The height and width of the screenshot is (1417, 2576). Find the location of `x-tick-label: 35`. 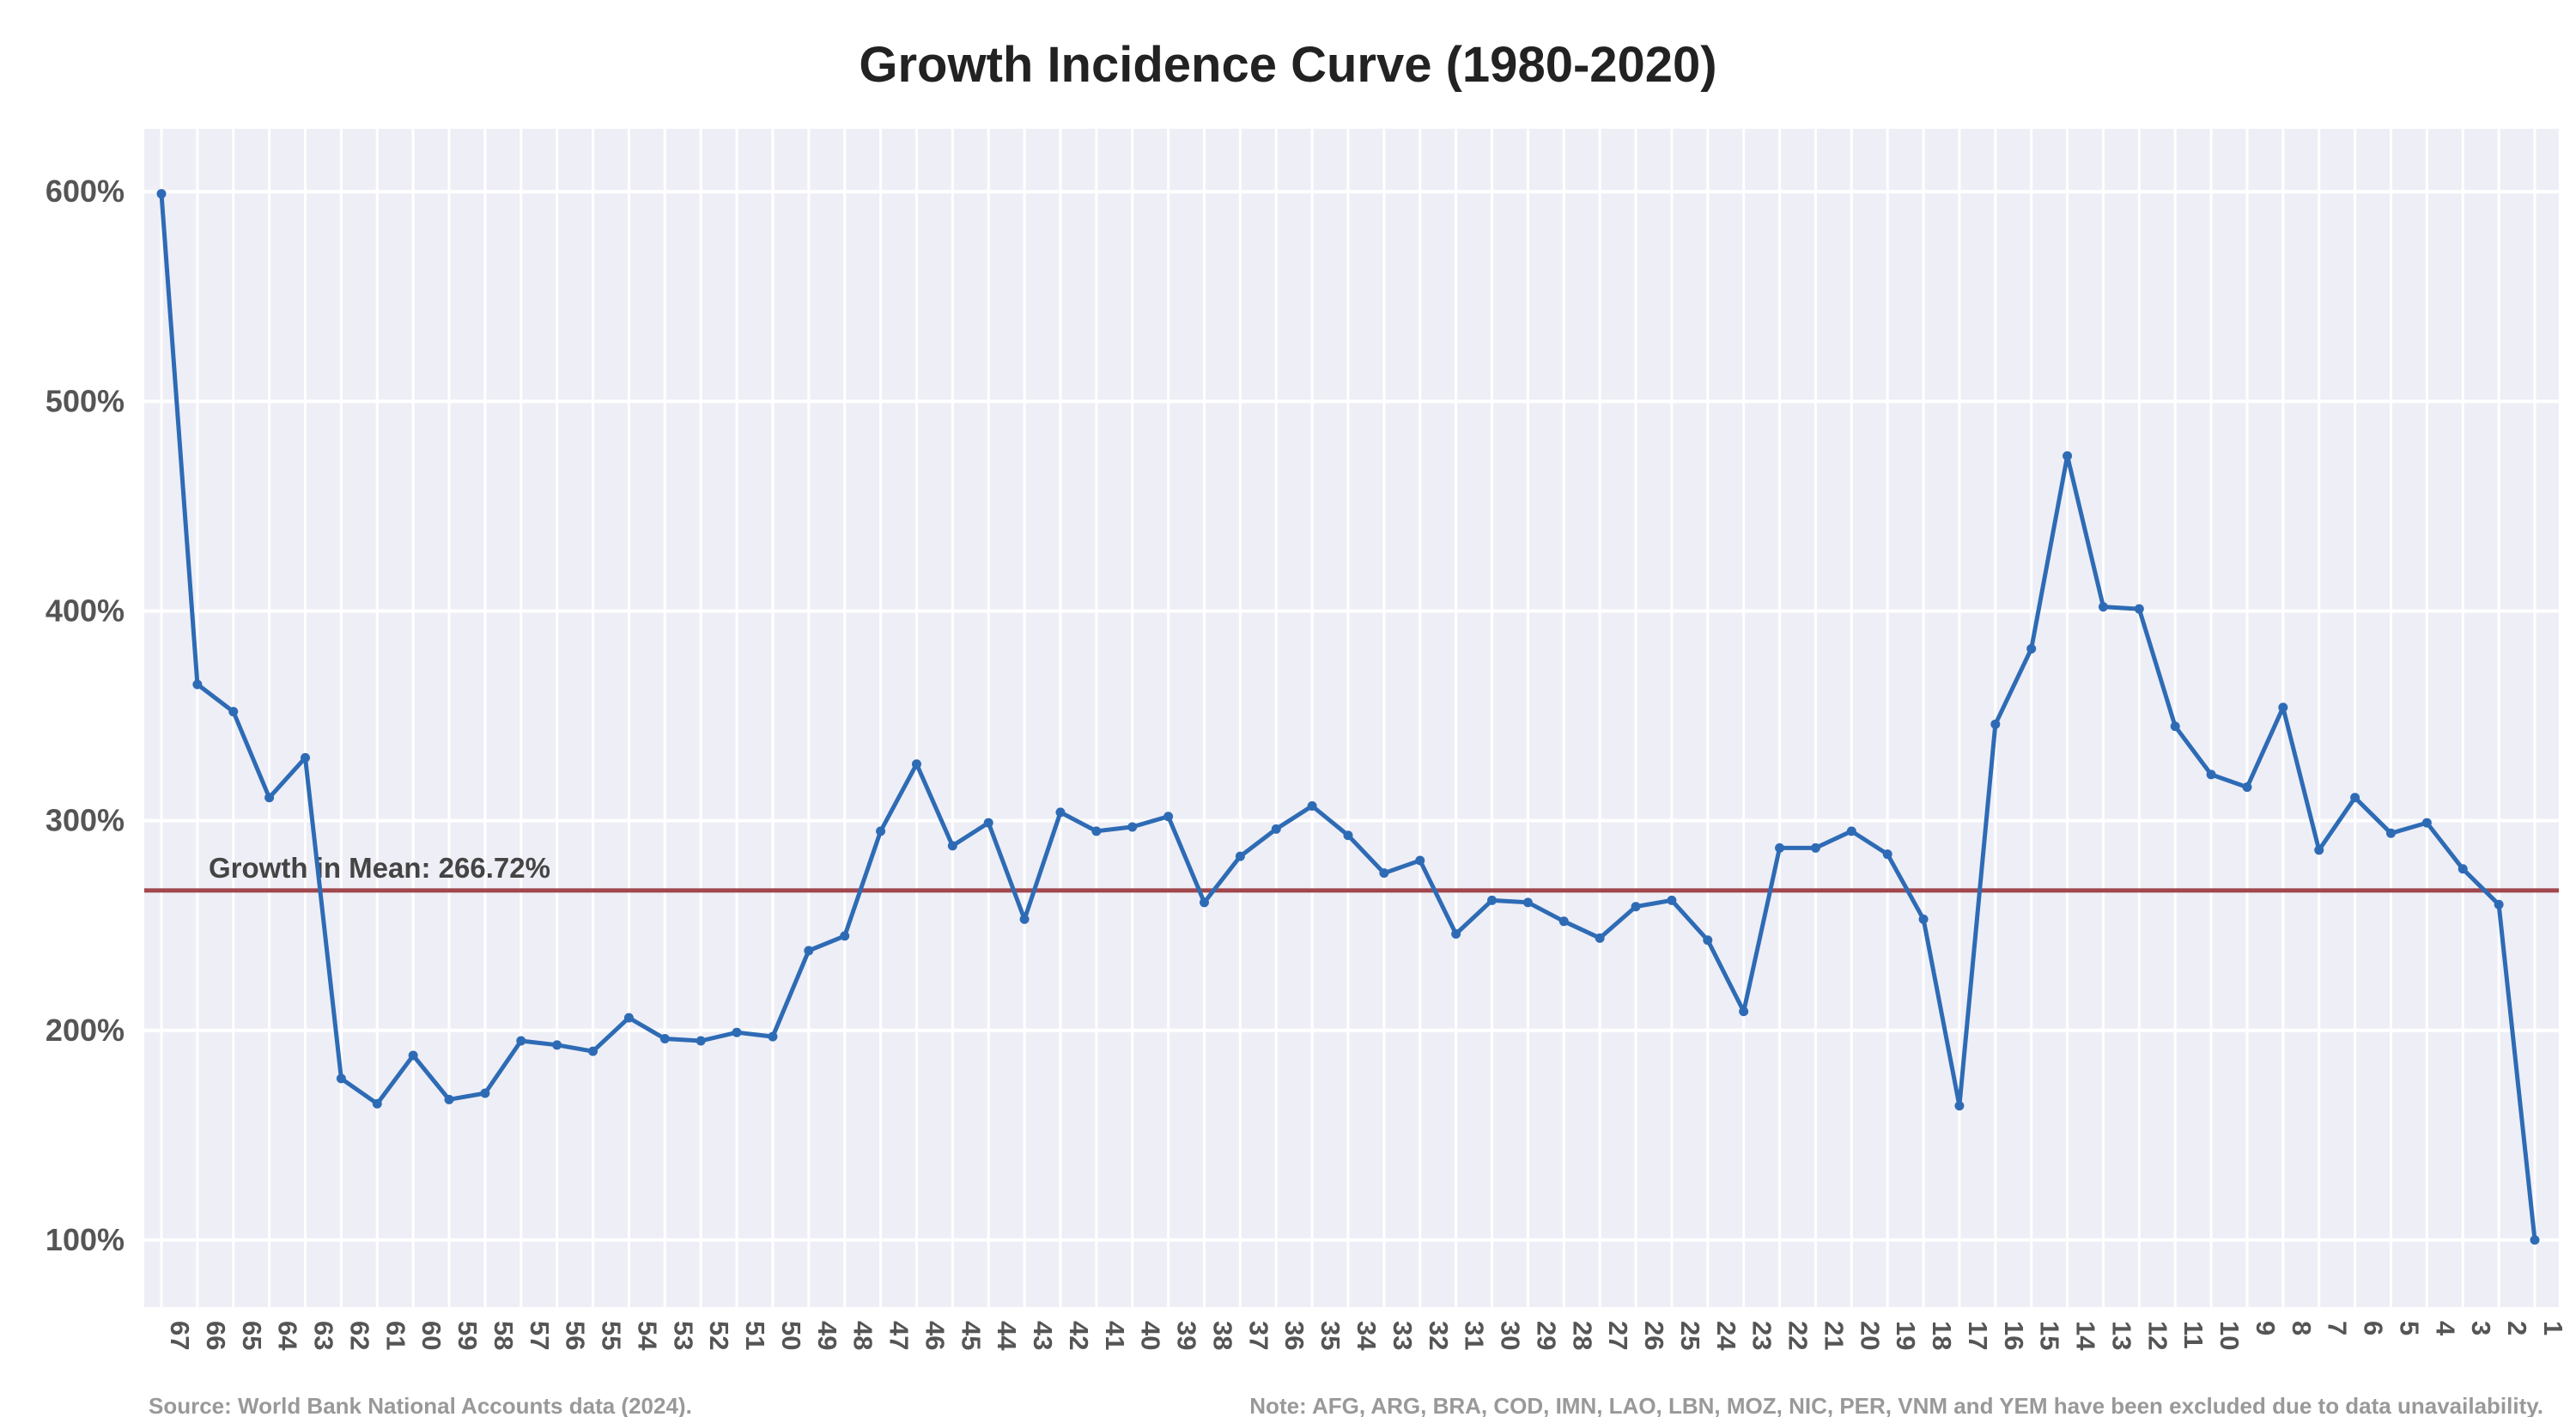

x-tick-label: 35 is located at coordinates (1330, 1335).